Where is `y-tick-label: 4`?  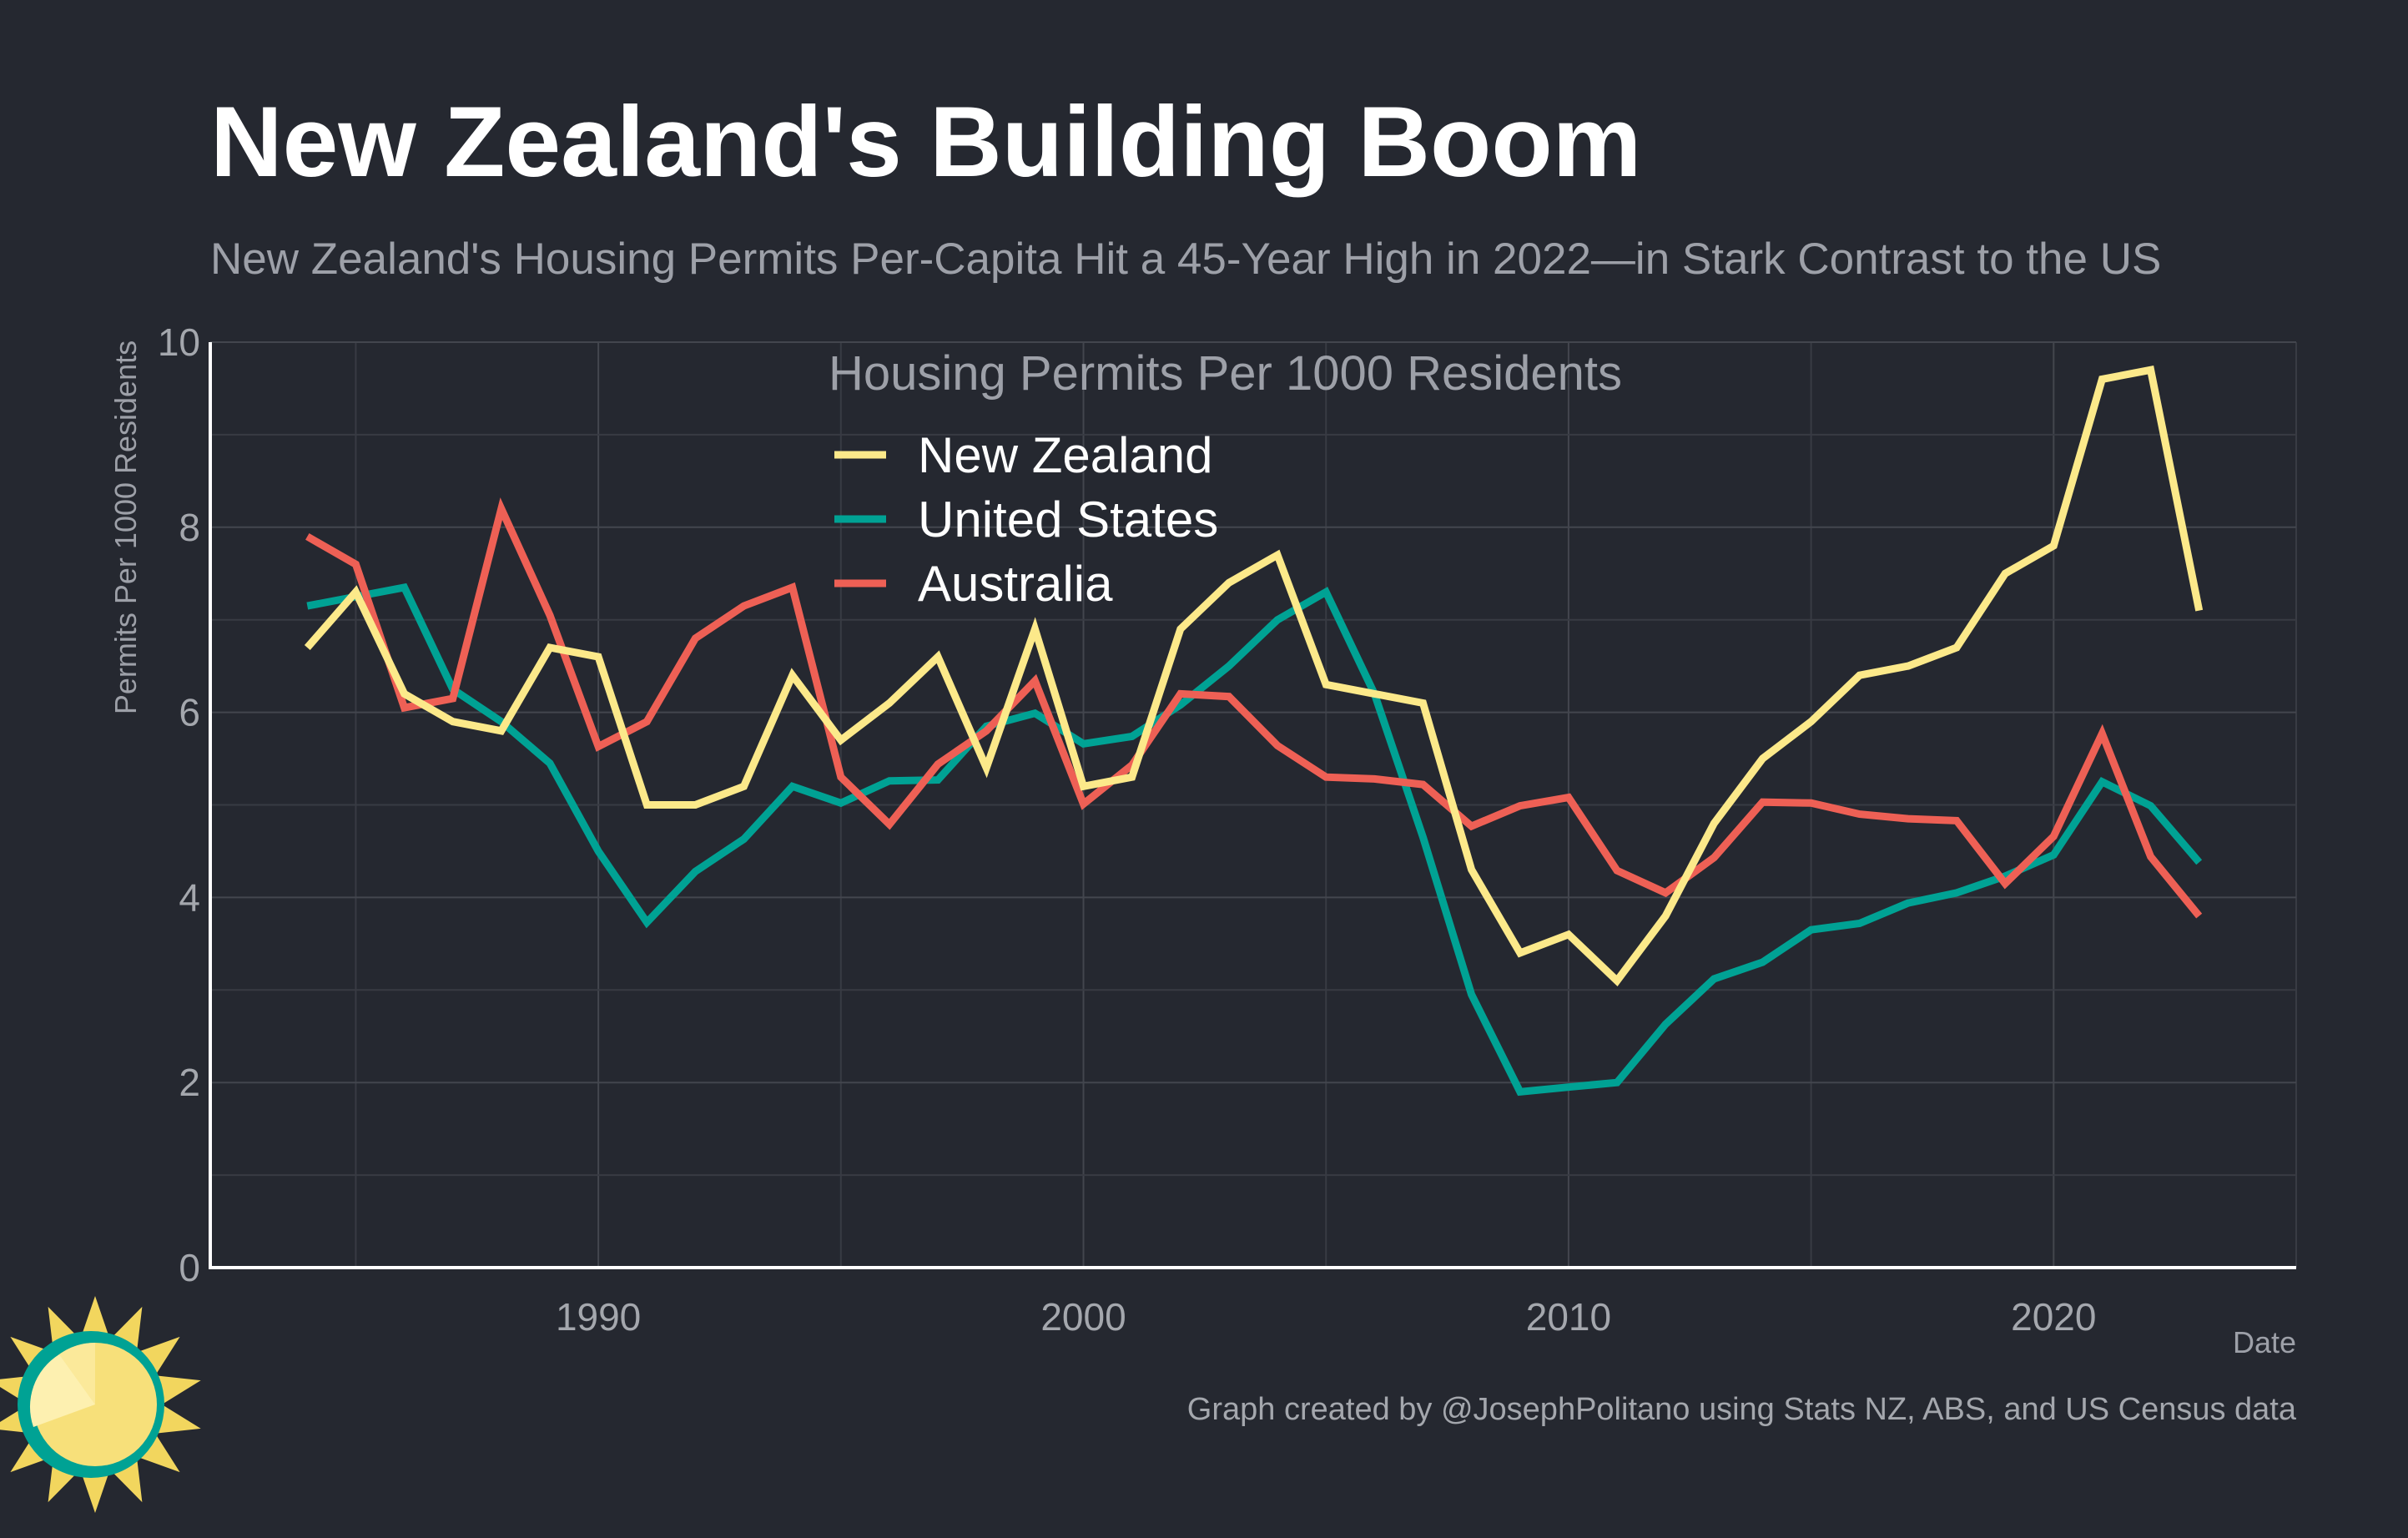
y-tick-label: 4 is located at coordinates (189, 897).